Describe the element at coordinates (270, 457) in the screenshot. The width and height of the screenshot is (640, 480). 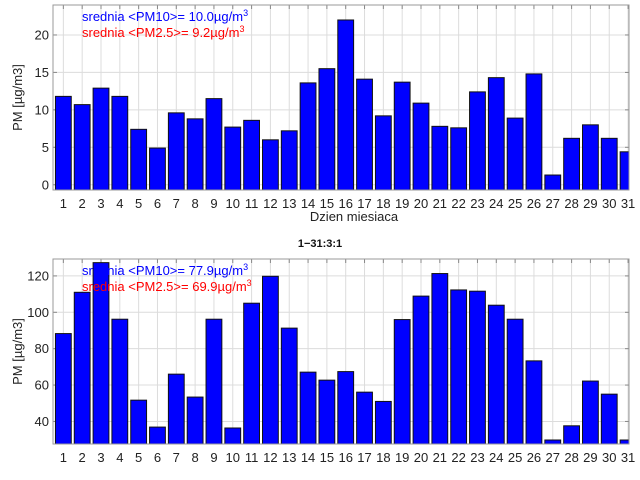
I see `x-tick-label: 12` at that location.